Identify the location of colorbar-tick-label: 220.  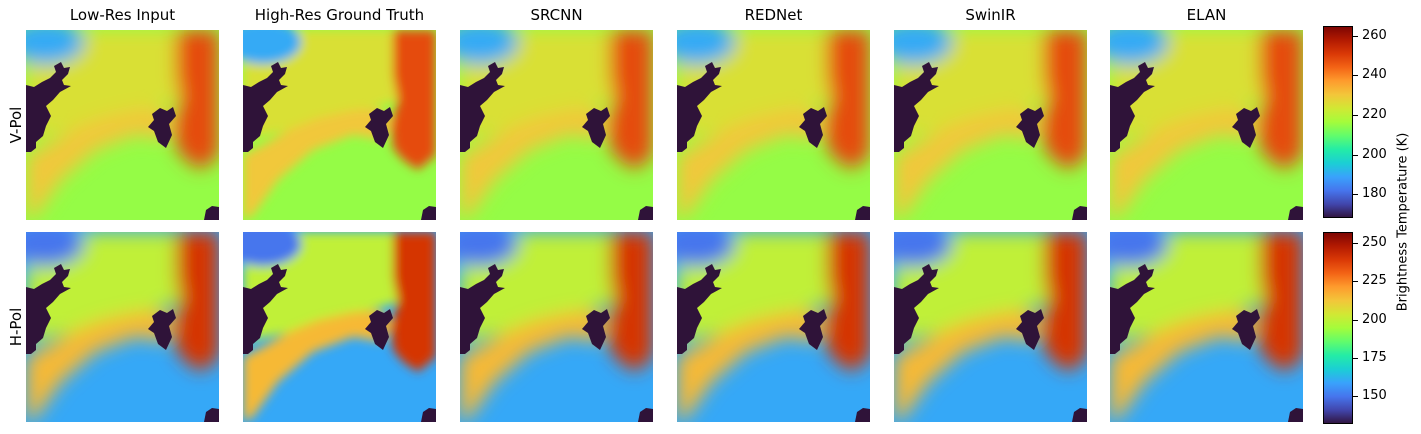
(1374, 115).